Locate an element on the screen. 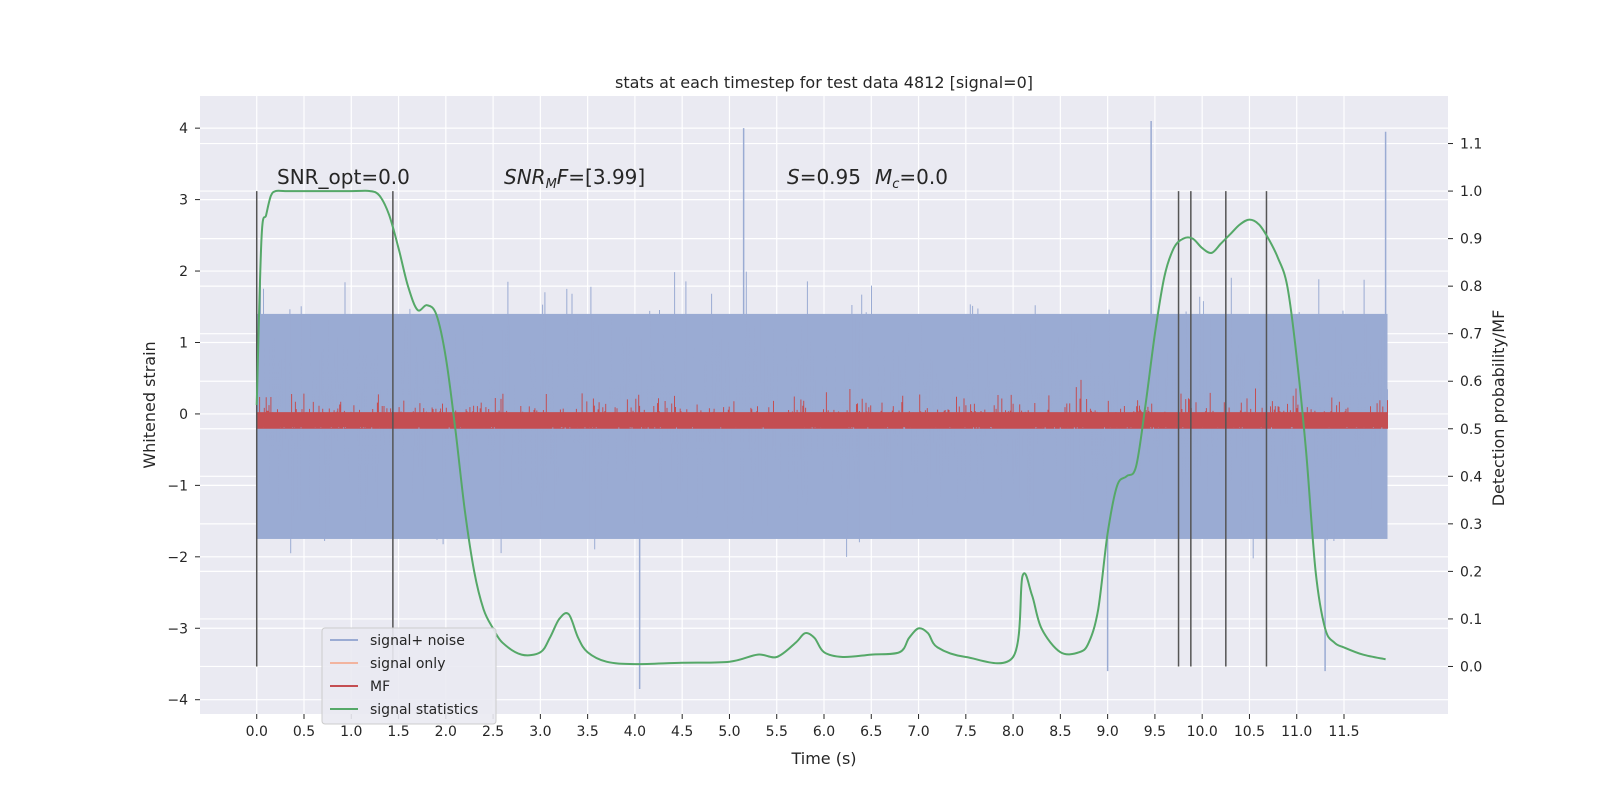  y2-tick-label: 0.1 is located at coordinates (1471, 620).